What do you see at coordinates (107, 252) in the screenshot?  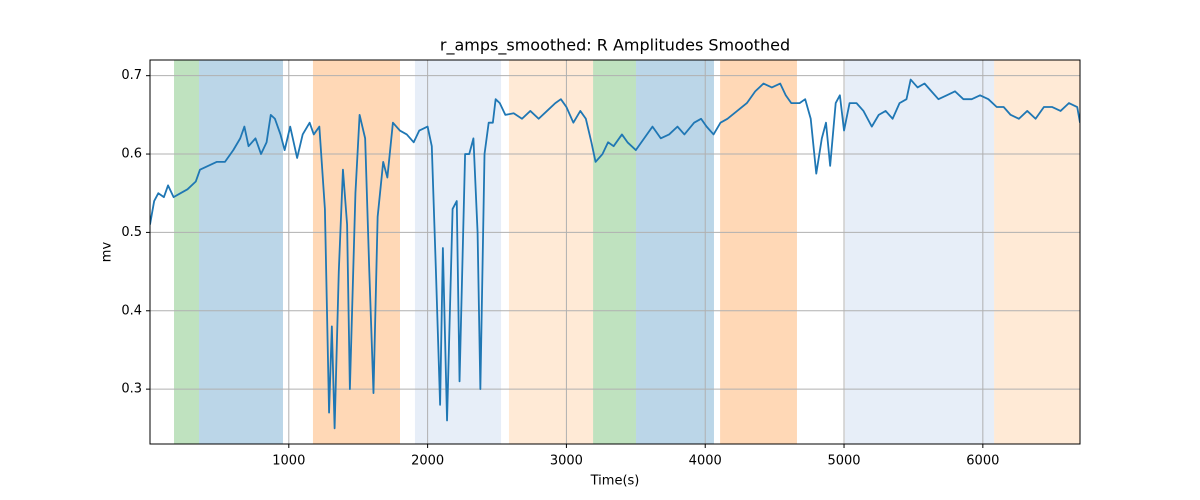 I see `y-axis-label: mv` at bounding box center [107, 252].